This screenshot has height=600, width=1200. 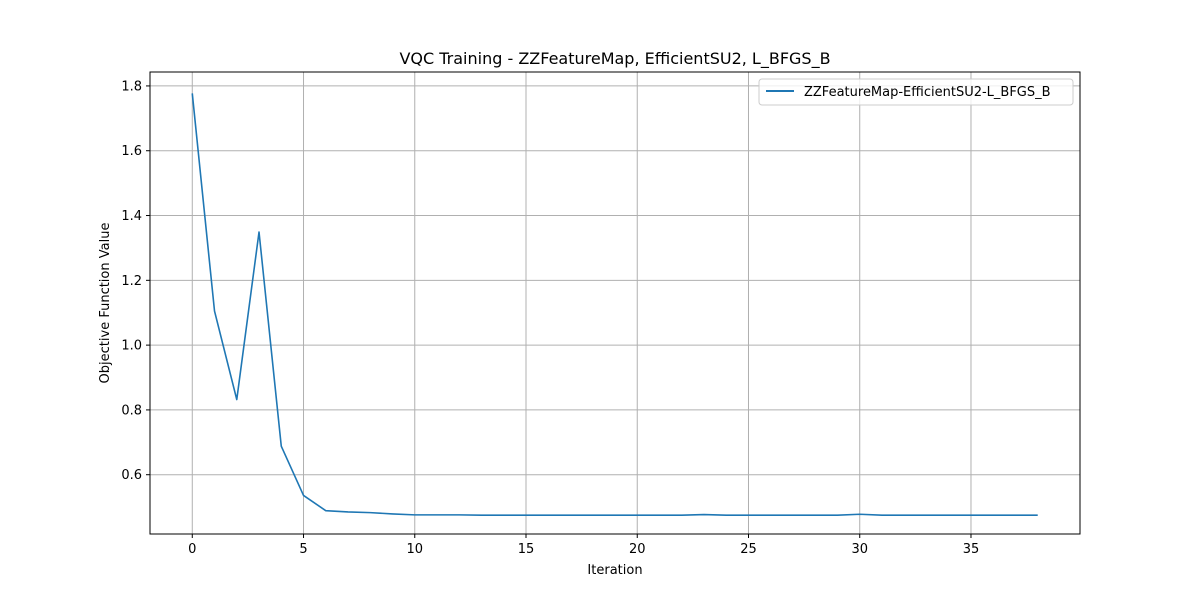 What do you see at coordinates (414, 549) in the screenshot?
I see `x-tick-label: 10` at bounding box center [414, 549].